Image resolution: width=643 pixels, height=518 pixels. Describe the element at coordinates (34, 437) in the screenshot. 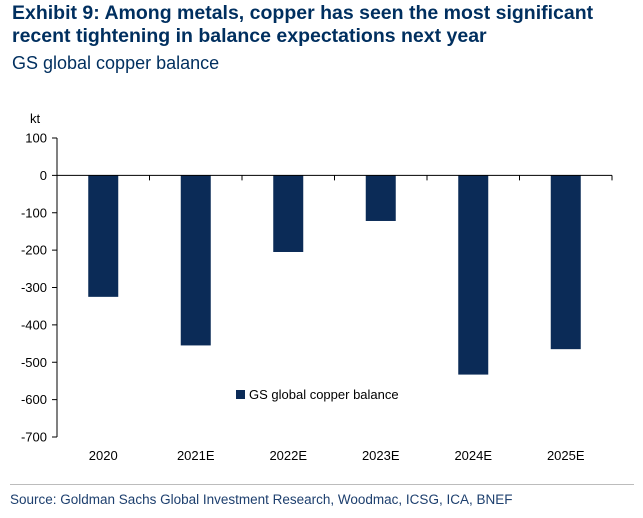

I see `y-tick-label: -700` at that location.